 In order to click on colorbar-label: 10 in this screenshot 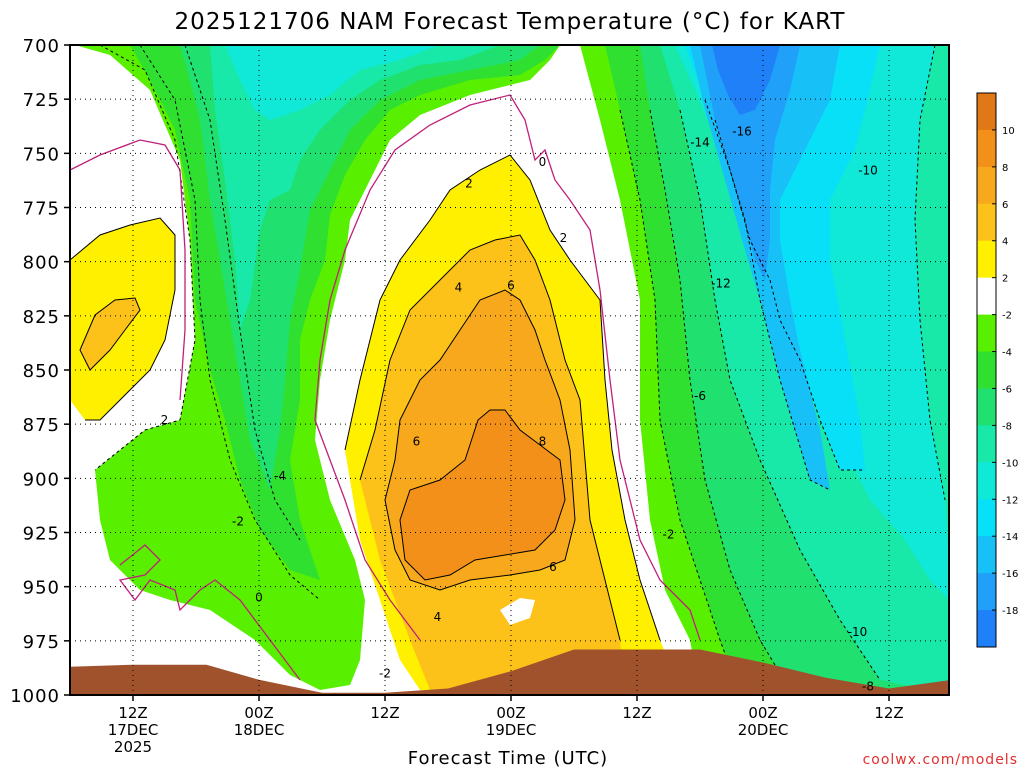, I will do `click(1008, 131)`.